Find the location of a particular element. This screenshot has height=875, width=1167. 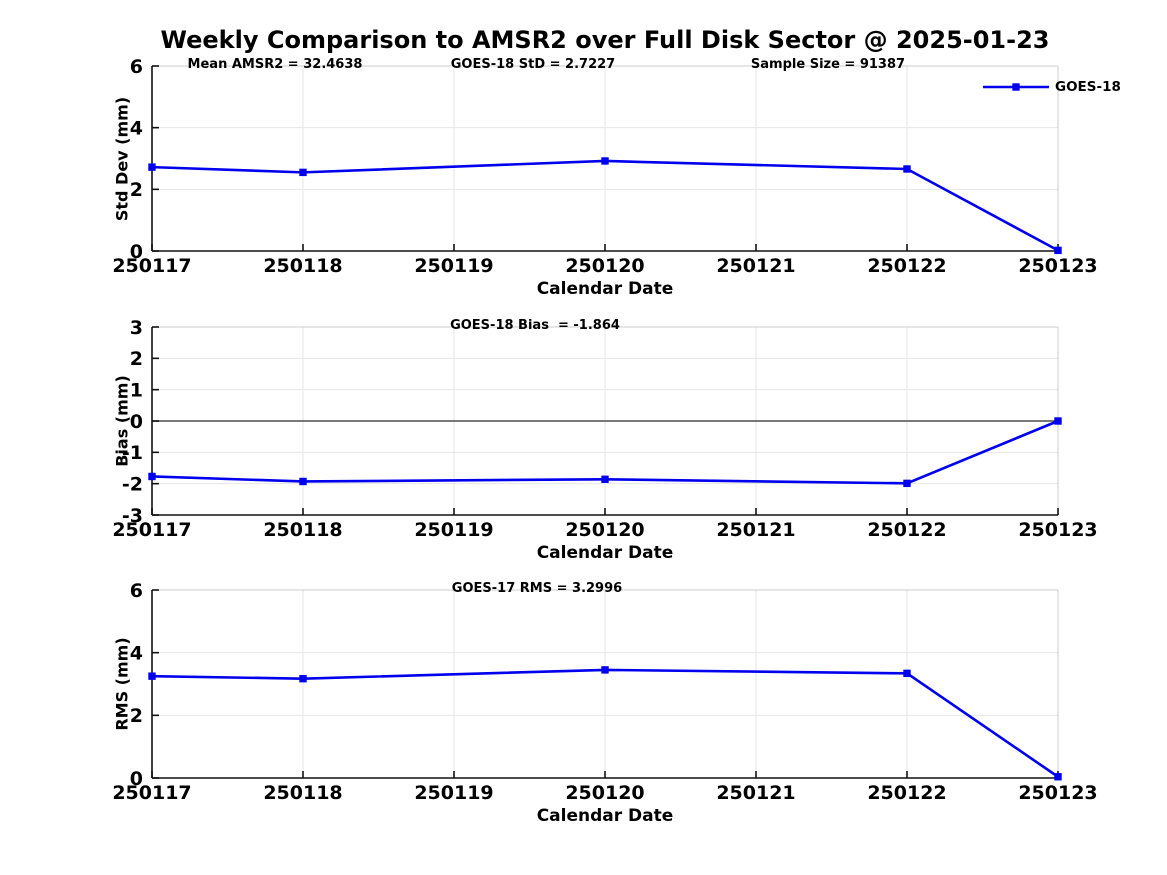

y-tick-label: -1 is located at coordinates (132, 453).